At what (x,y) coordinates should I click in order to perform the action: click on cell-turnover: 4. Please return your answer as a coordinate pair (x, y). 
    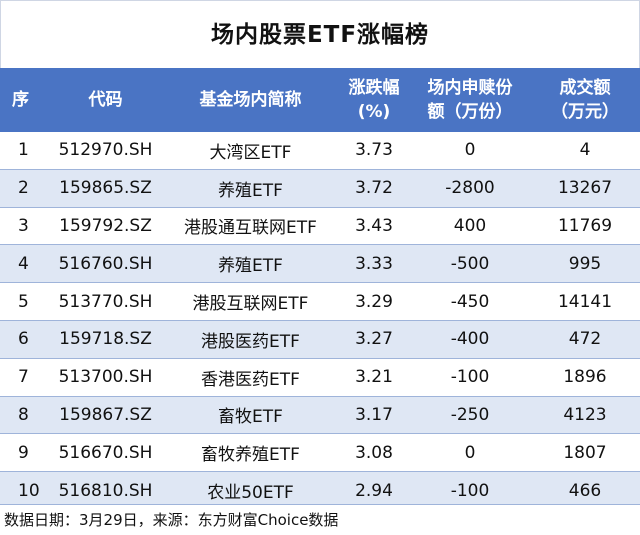
    Looking at the image, I should click on (585, 151).